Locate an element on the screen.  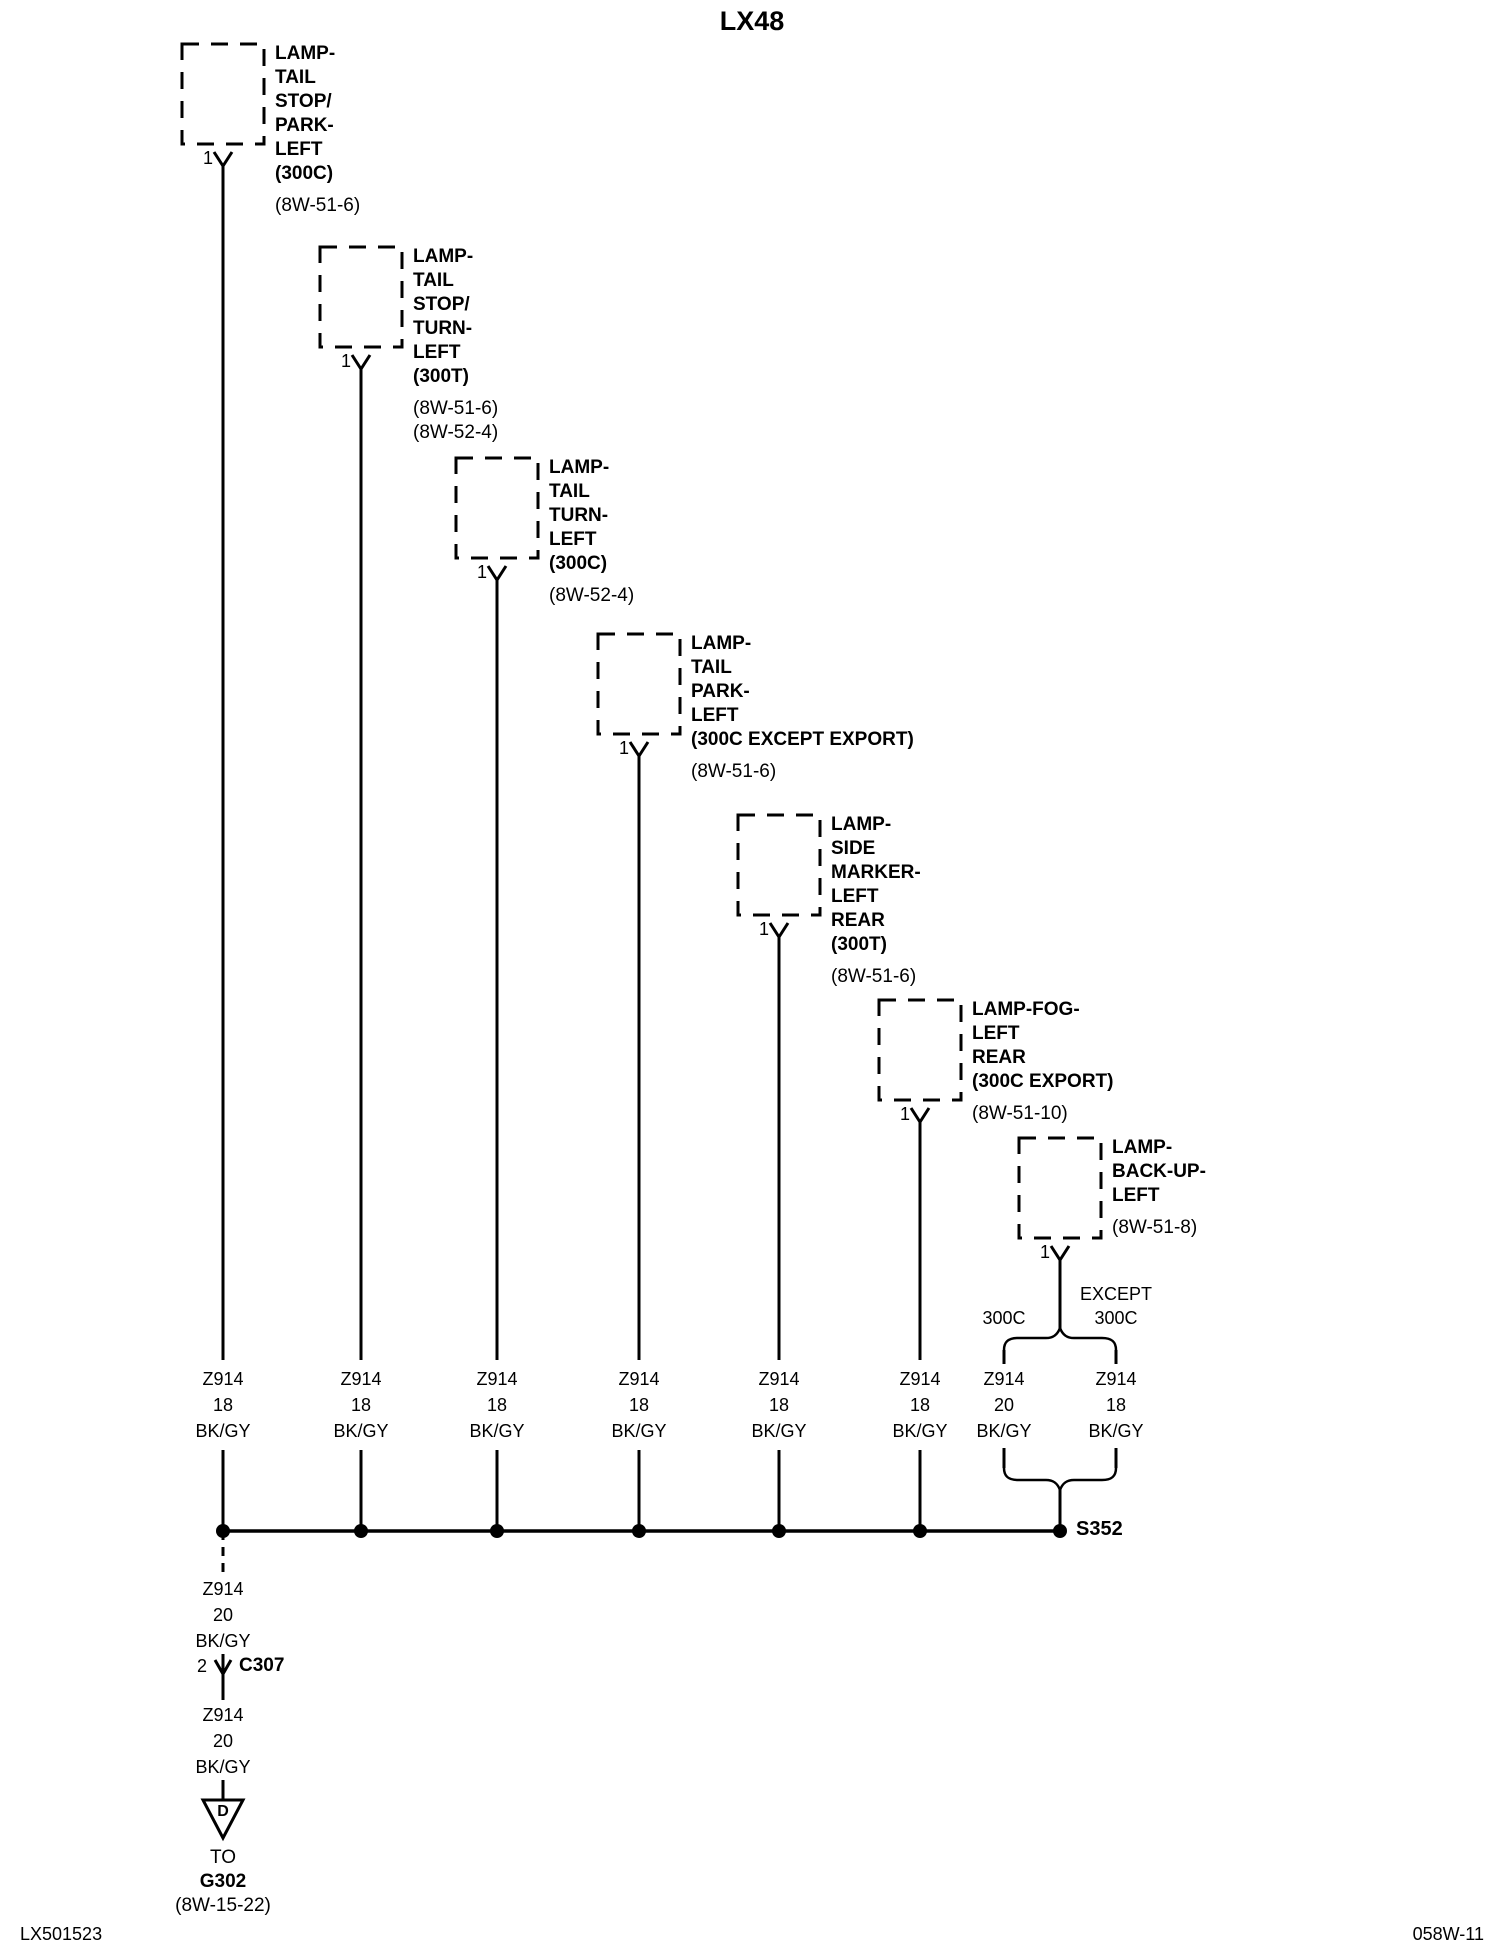
wire-7-right-label: Z914 18 BK/GY is located at coordinates (1116, 1405).